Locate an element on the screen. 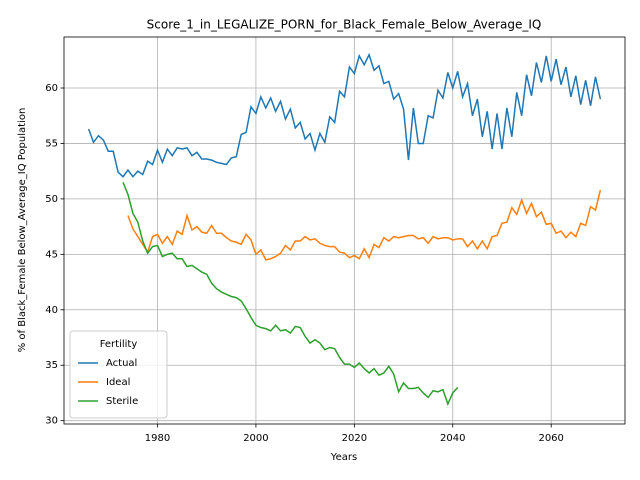 The width and height of the screenshot is (640, 480). y-tick-label: 50 is located at coordinates (51, 199).